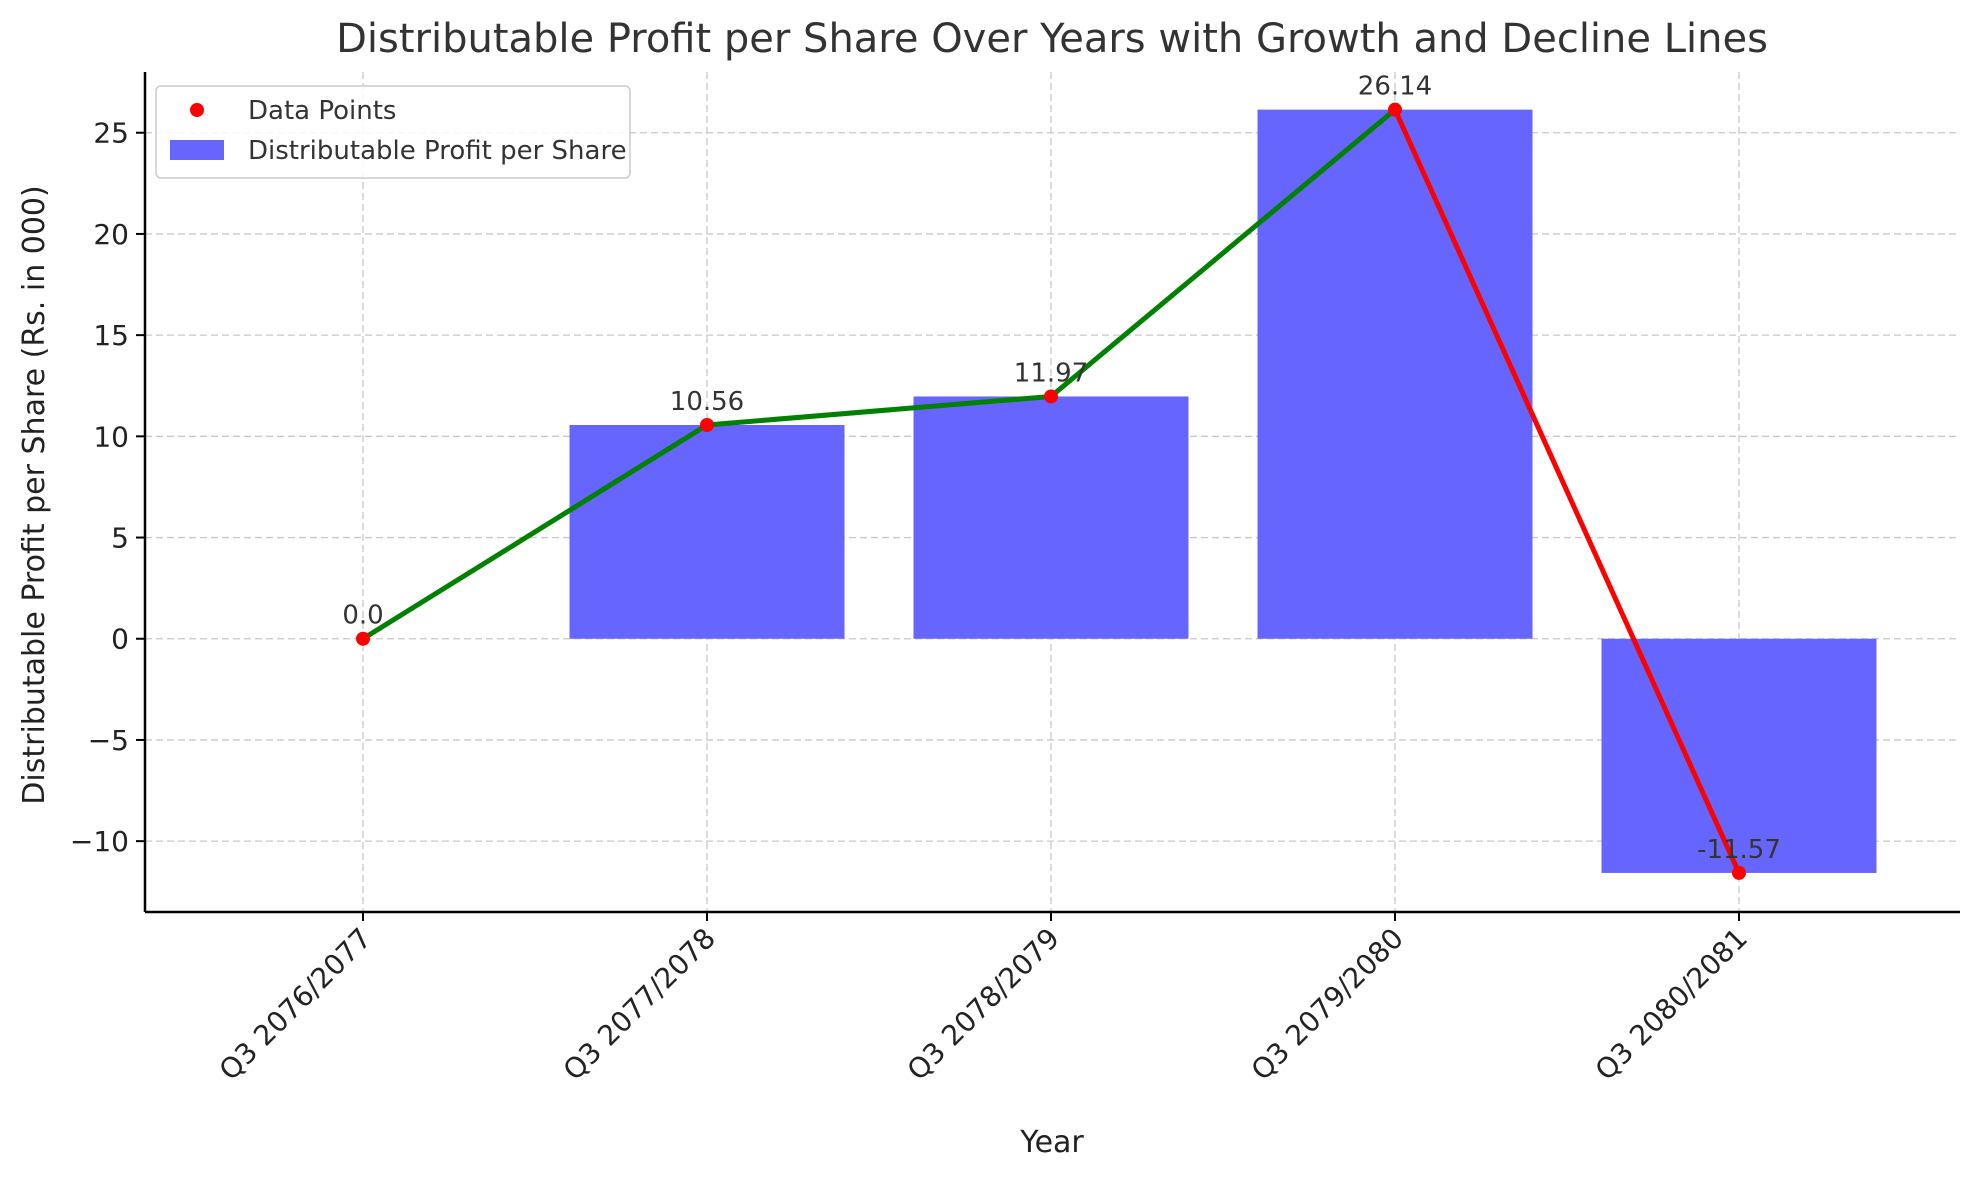  I want to click on y-tick-label-7: 25, so click(111, 133).